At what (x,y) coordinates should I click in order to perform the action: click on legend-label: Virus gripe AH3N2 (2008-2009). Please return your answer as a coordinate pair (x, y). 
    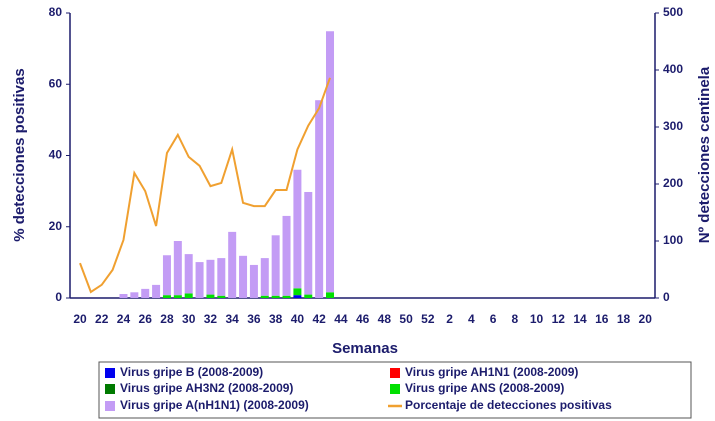
    Looking at the image, I should click on (206, 388).